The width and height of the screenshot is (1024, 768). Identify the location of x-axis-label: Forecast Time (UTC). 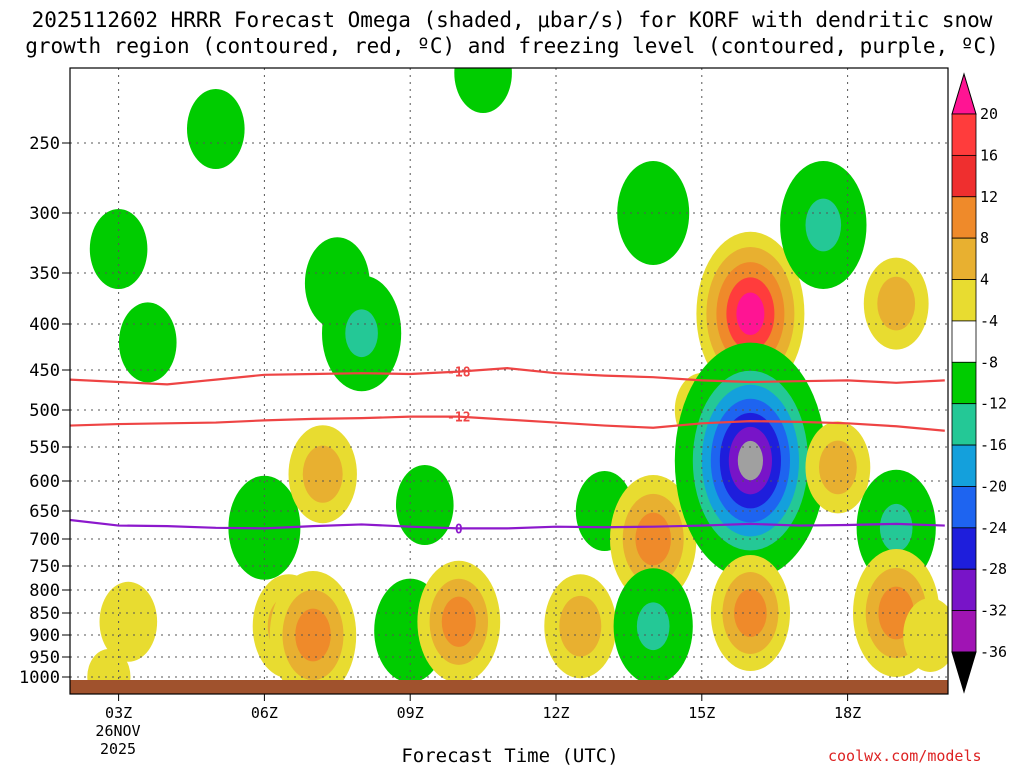
(510, 756).